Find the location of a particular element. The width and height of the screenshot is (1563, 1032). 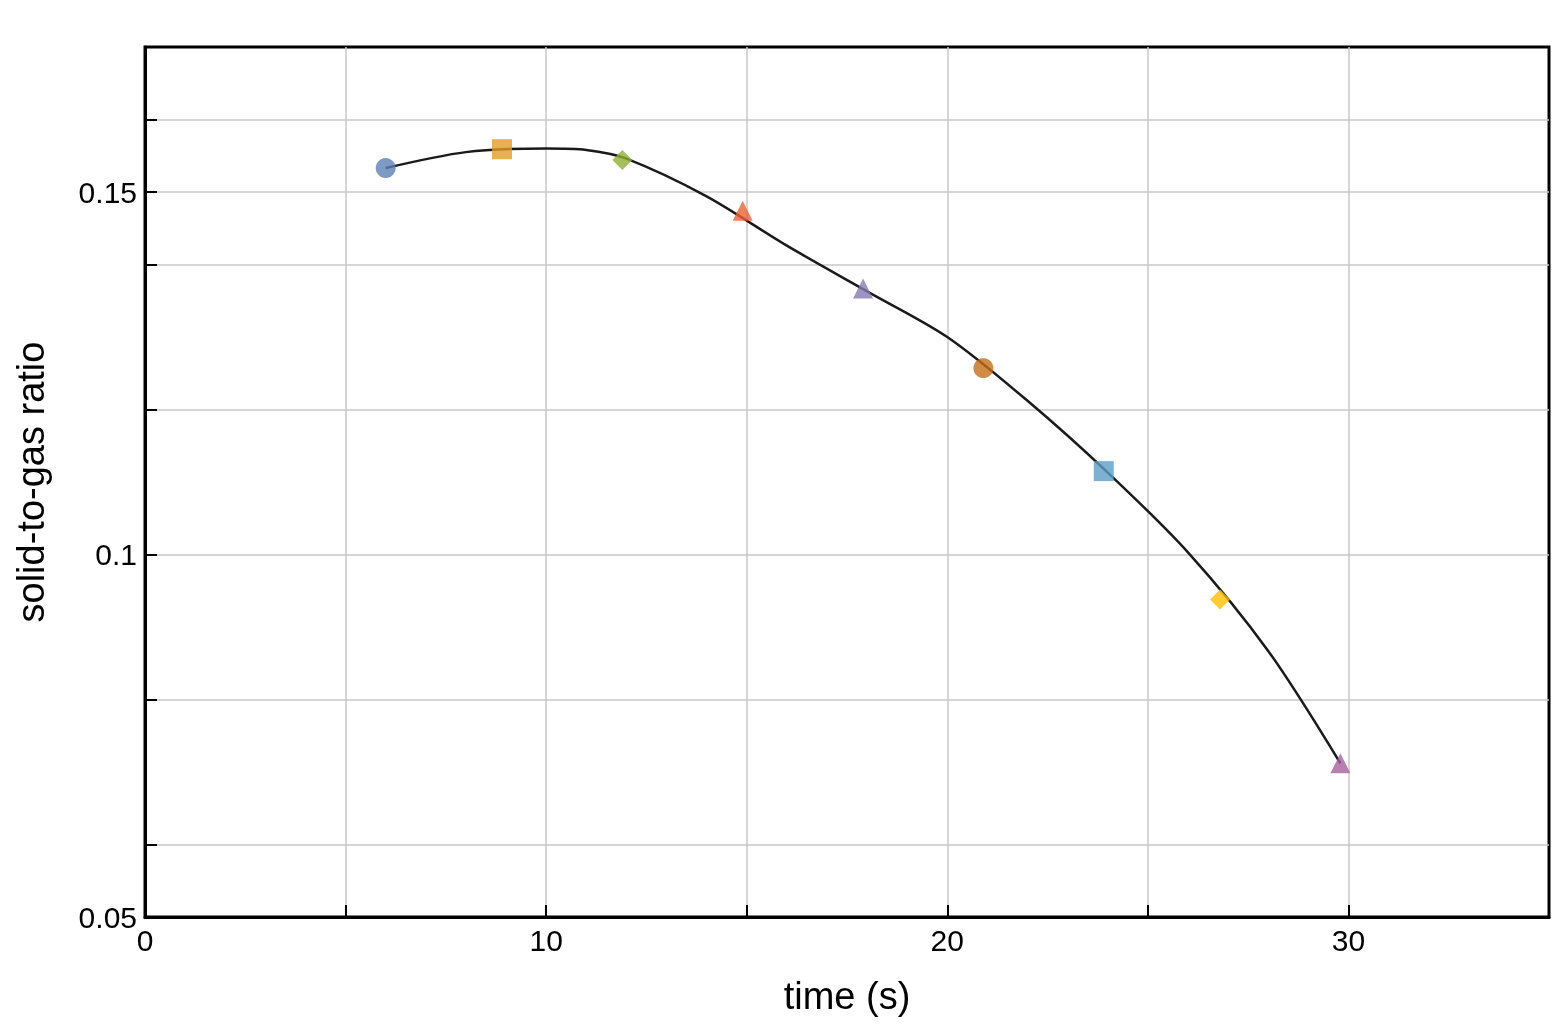

x-tick-label: 10 is located at coordinates (546, 940).